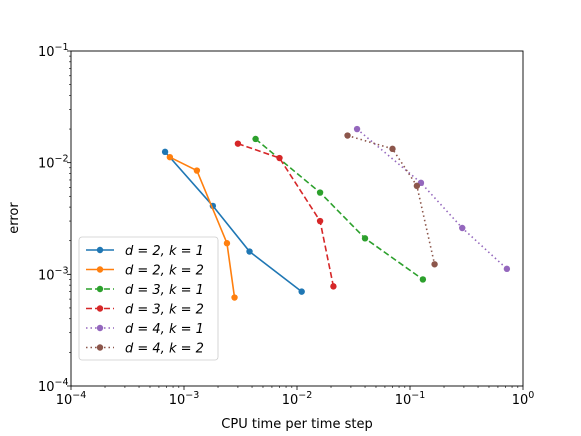 The width and height of the screenshot is (581, 436). What do you see at coordinates (164, 290) in the screenshot?
I see `legend-label-2: d = 3, k = 1` at bounding box center [164, 290].